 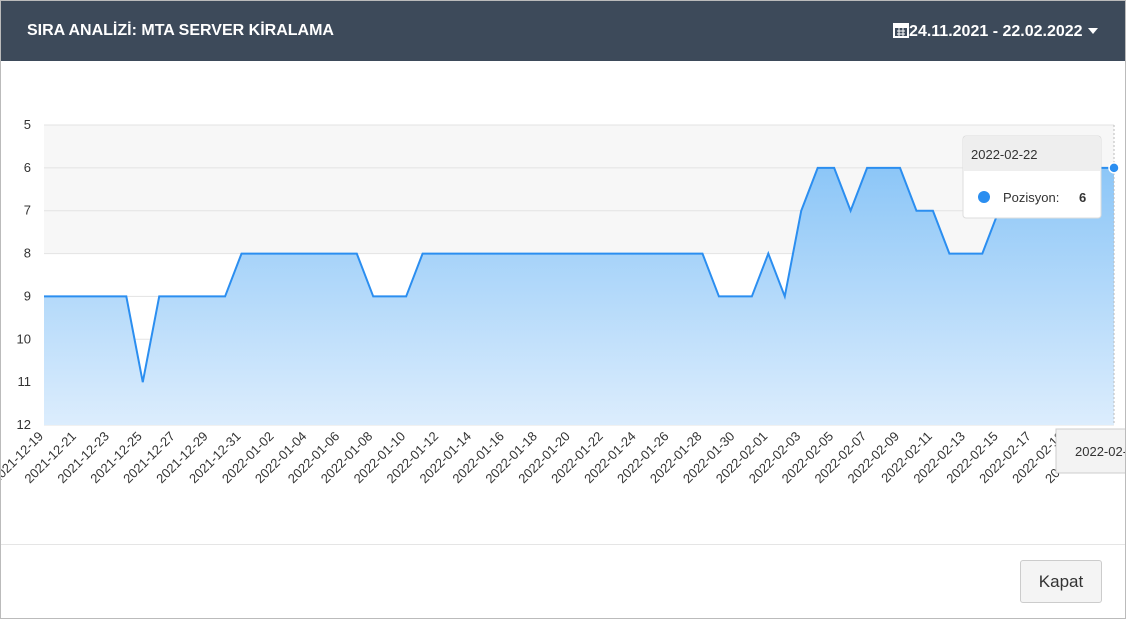 I want to click on y-tick-label: 7, so click(x=27, y=210).